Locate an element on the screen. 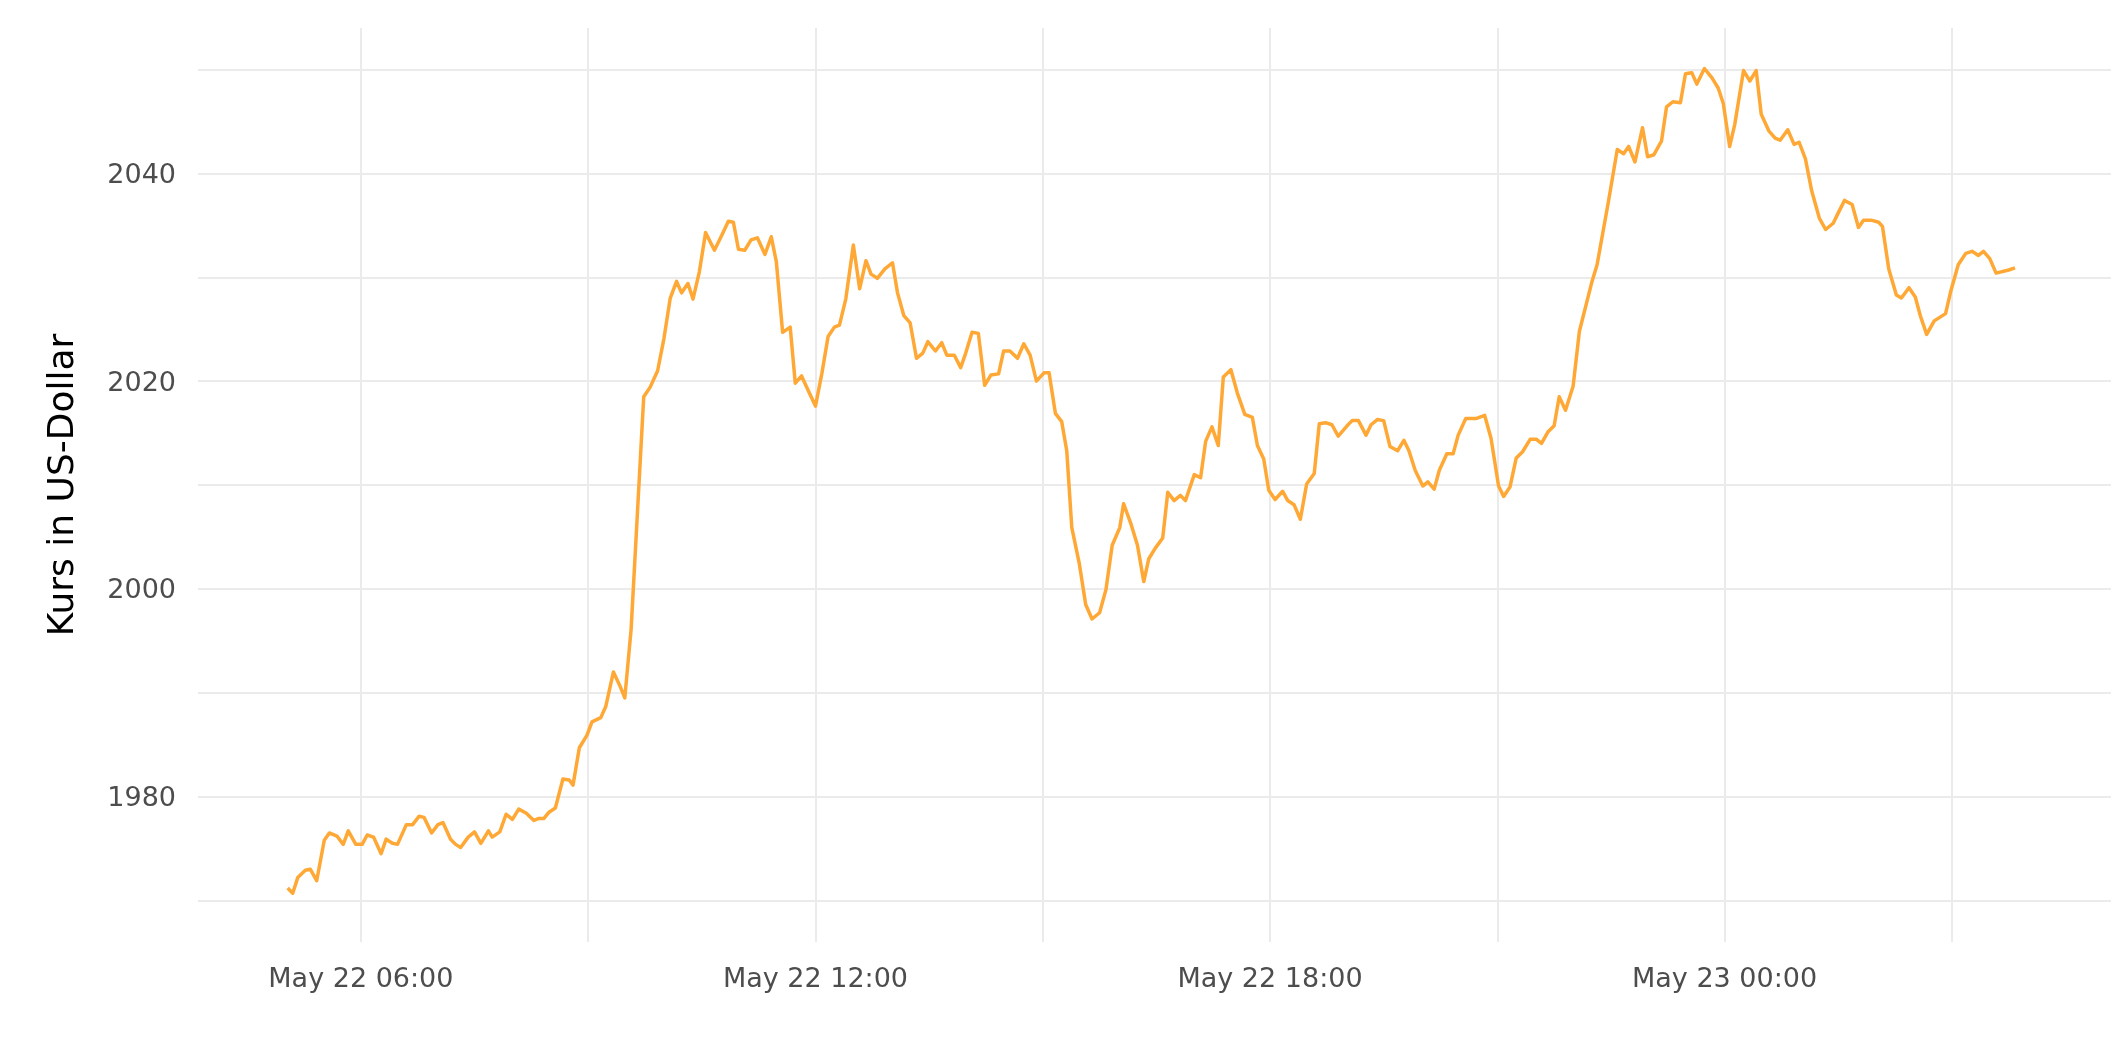  x-tick-label: May 23 00:00 is located at coordinates (1725, 977).